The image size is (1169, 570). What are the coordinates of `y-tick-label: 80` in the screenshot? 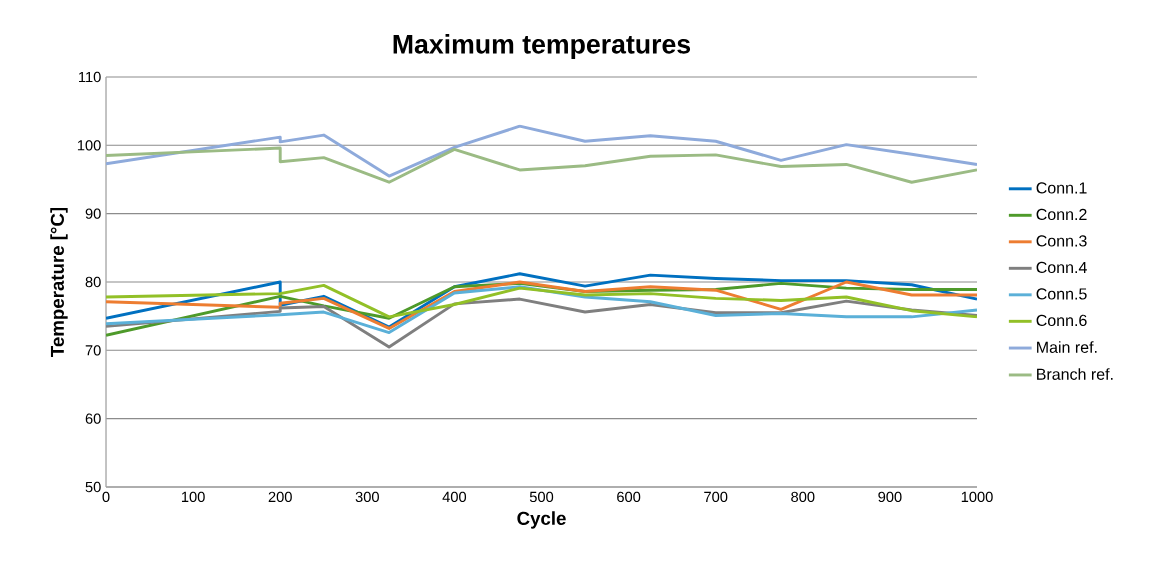 It's located at (93, 282).